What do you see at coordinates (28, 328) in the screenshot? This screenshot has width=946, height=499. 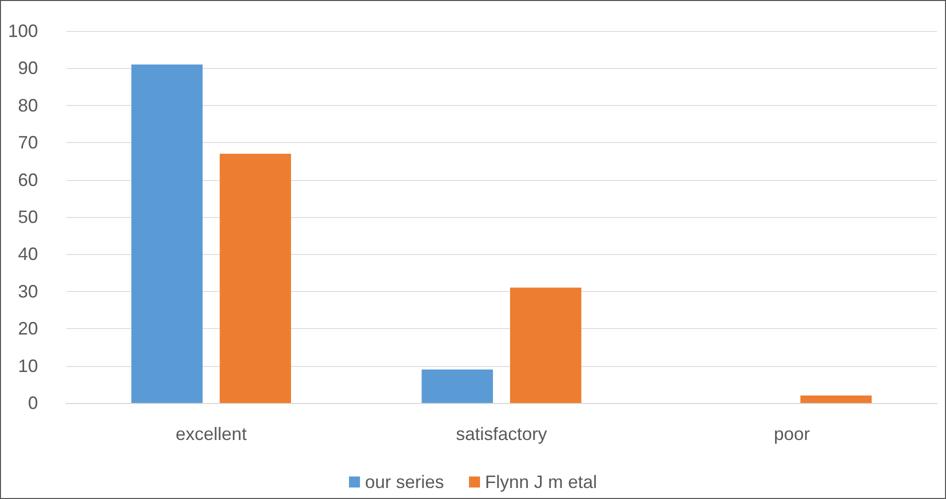 I see `y-tick-label: 20` at bounding box center [28, 328].